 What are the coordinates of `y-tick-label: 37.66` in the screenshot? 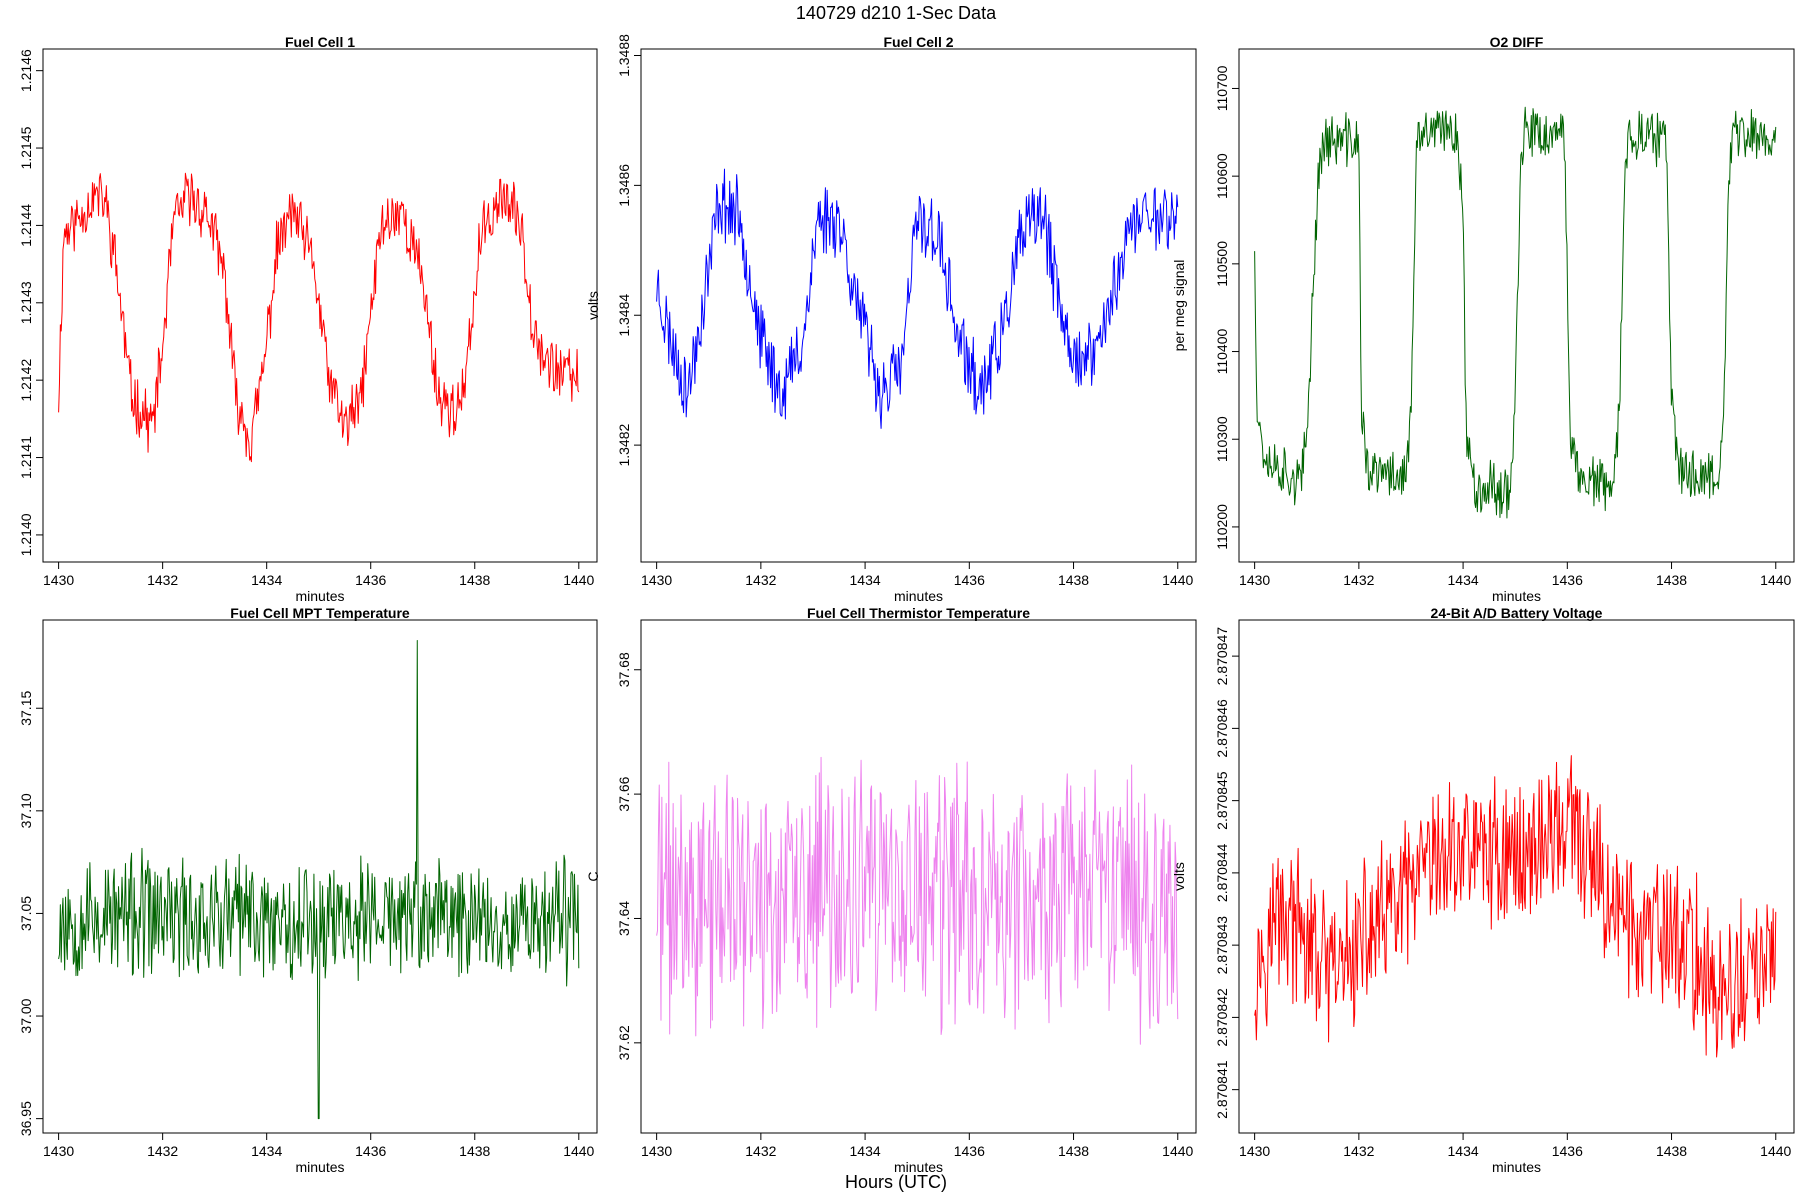 It's located at (624, 793).